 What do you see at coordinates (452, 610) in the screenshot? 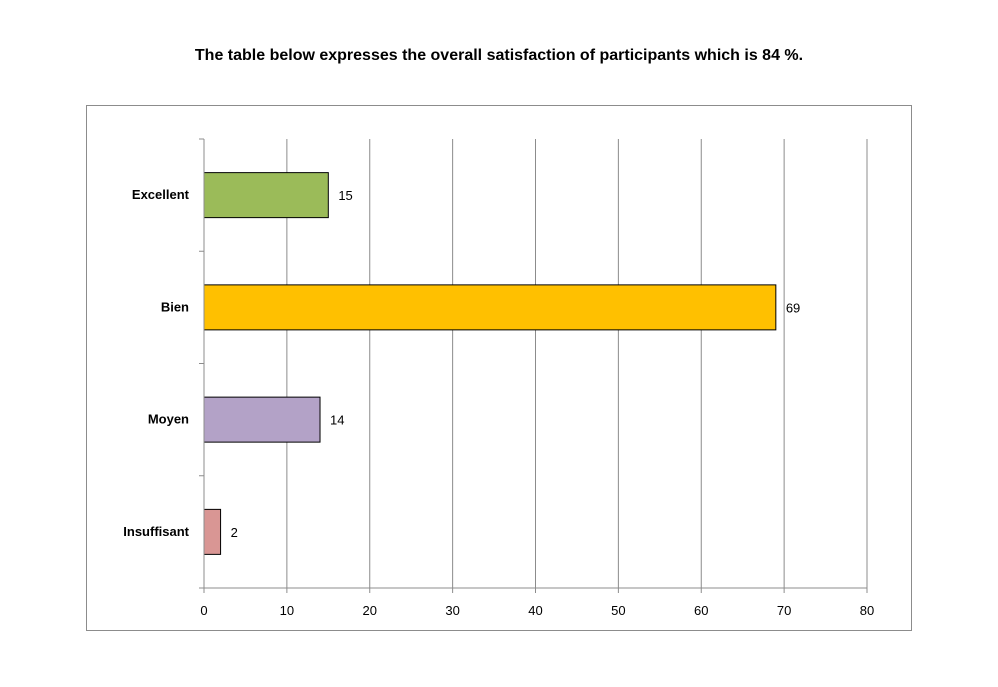
I see `x-tick-label: 30` at bounding box center [452, 610].